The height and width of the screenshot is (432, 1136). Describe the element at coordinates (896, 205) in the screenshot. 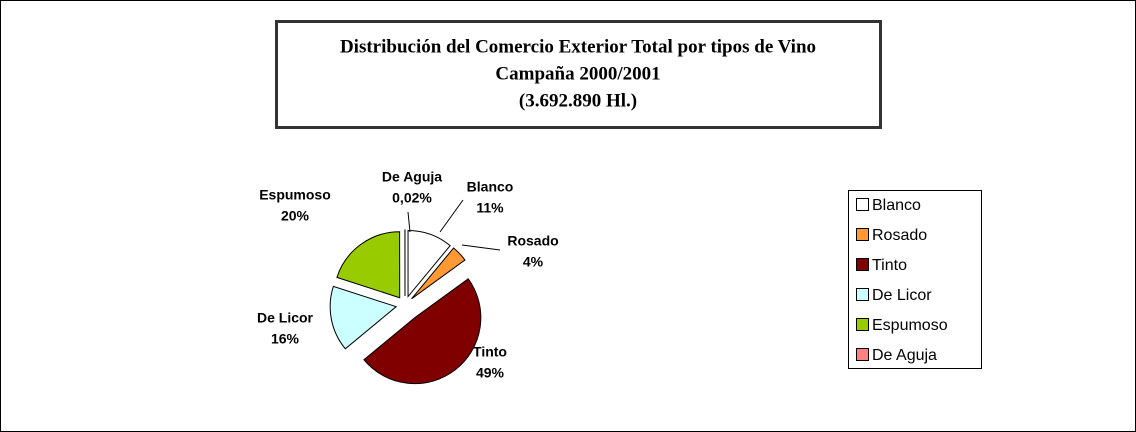

I see `legend-label: Blanco` at that location.